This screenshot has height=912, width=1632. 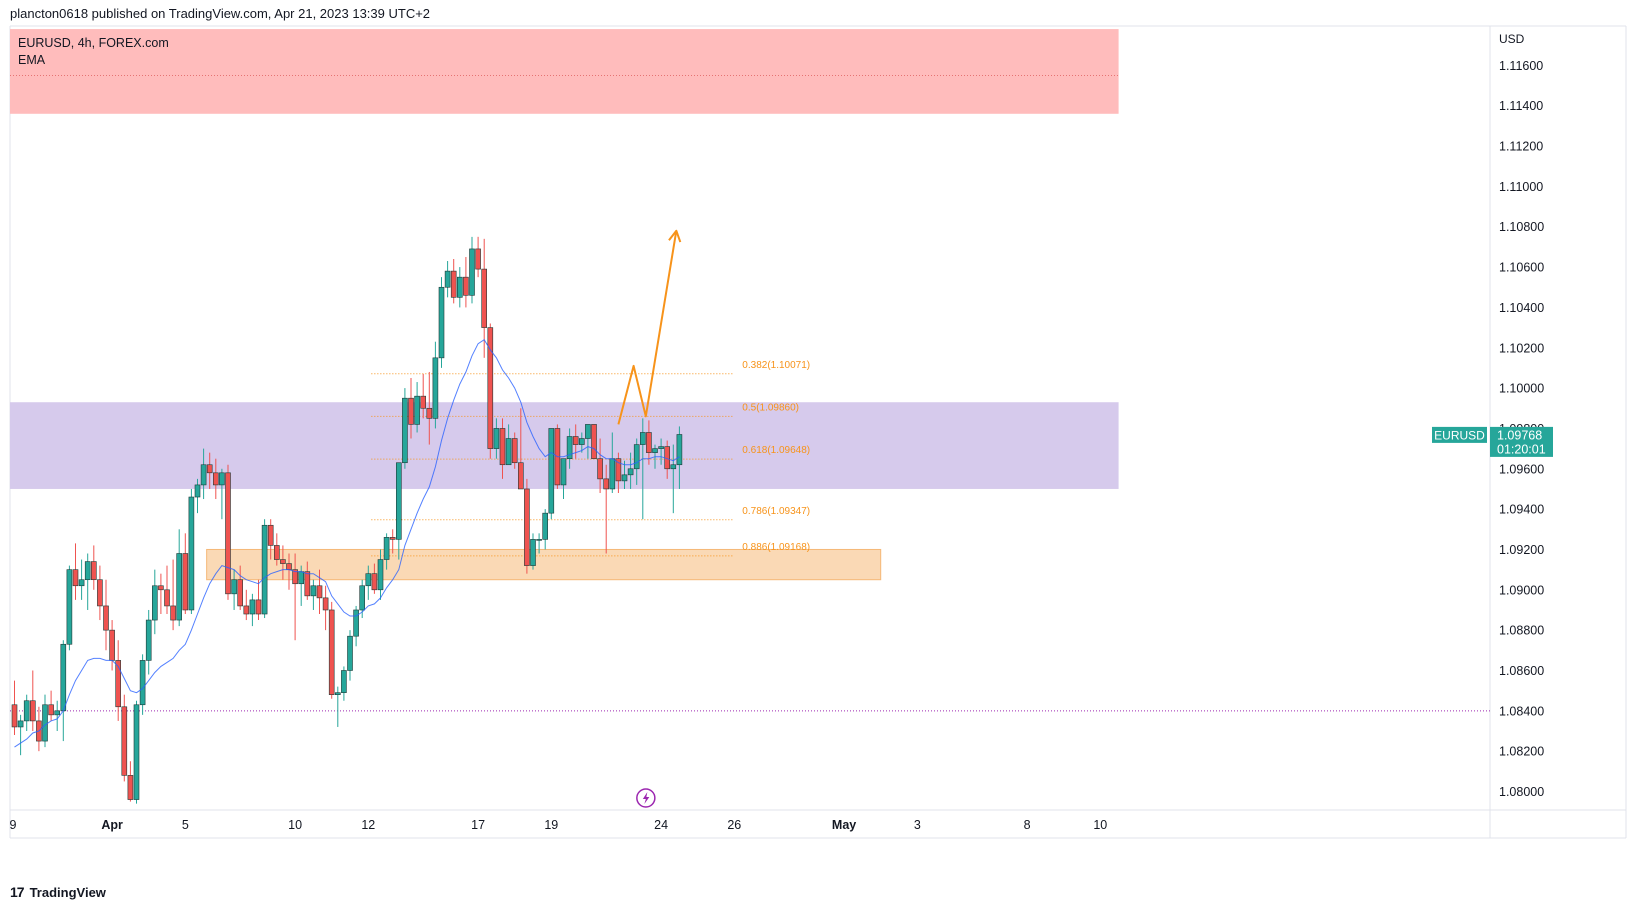 What do you see at coordinates (1521, 441) in the screenshot?
I see `last-price-badge` at bounding box center [1521, 441].